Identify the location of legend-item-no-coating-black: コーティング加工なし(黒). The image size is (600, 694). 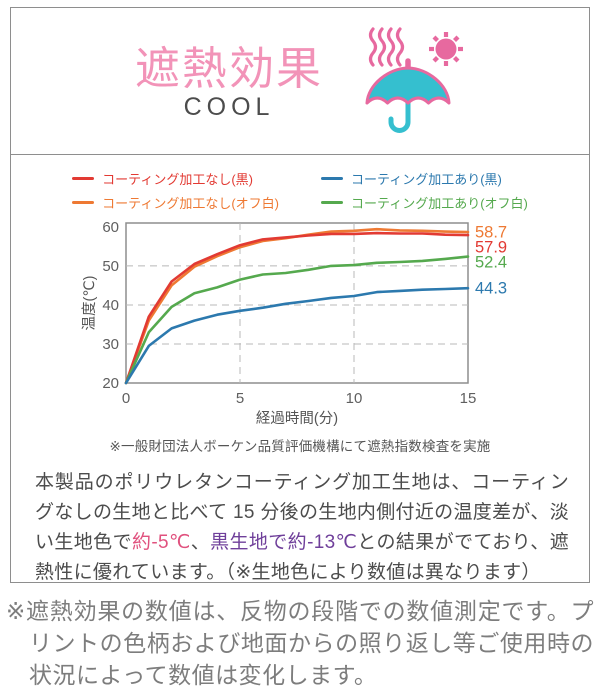
(175, 178).